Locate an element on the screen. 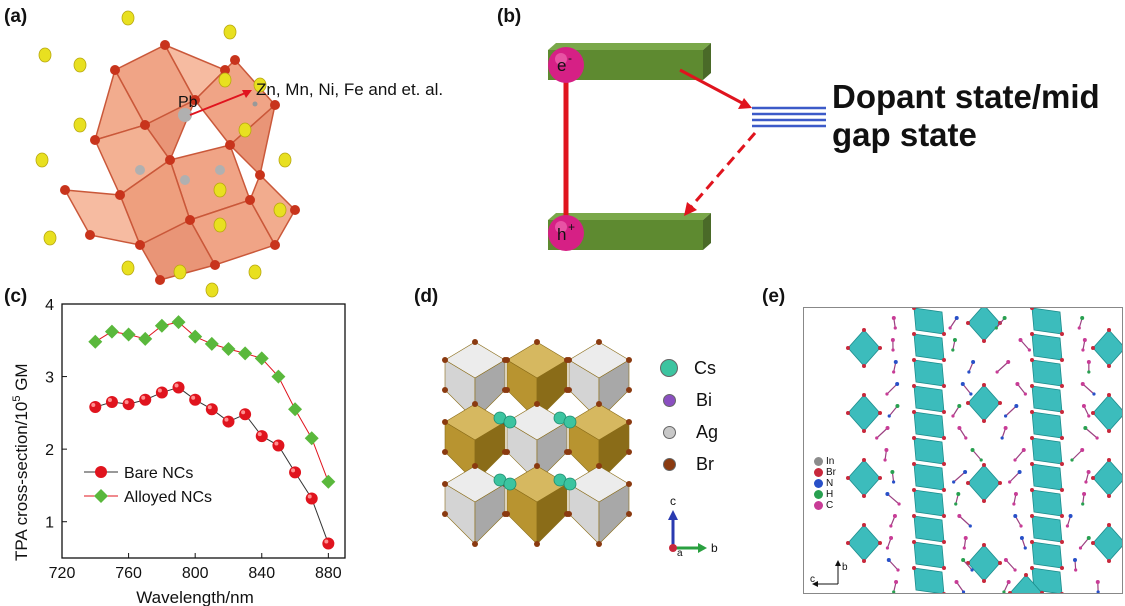  panel-e-crystal is located at coordinates (984, 450).